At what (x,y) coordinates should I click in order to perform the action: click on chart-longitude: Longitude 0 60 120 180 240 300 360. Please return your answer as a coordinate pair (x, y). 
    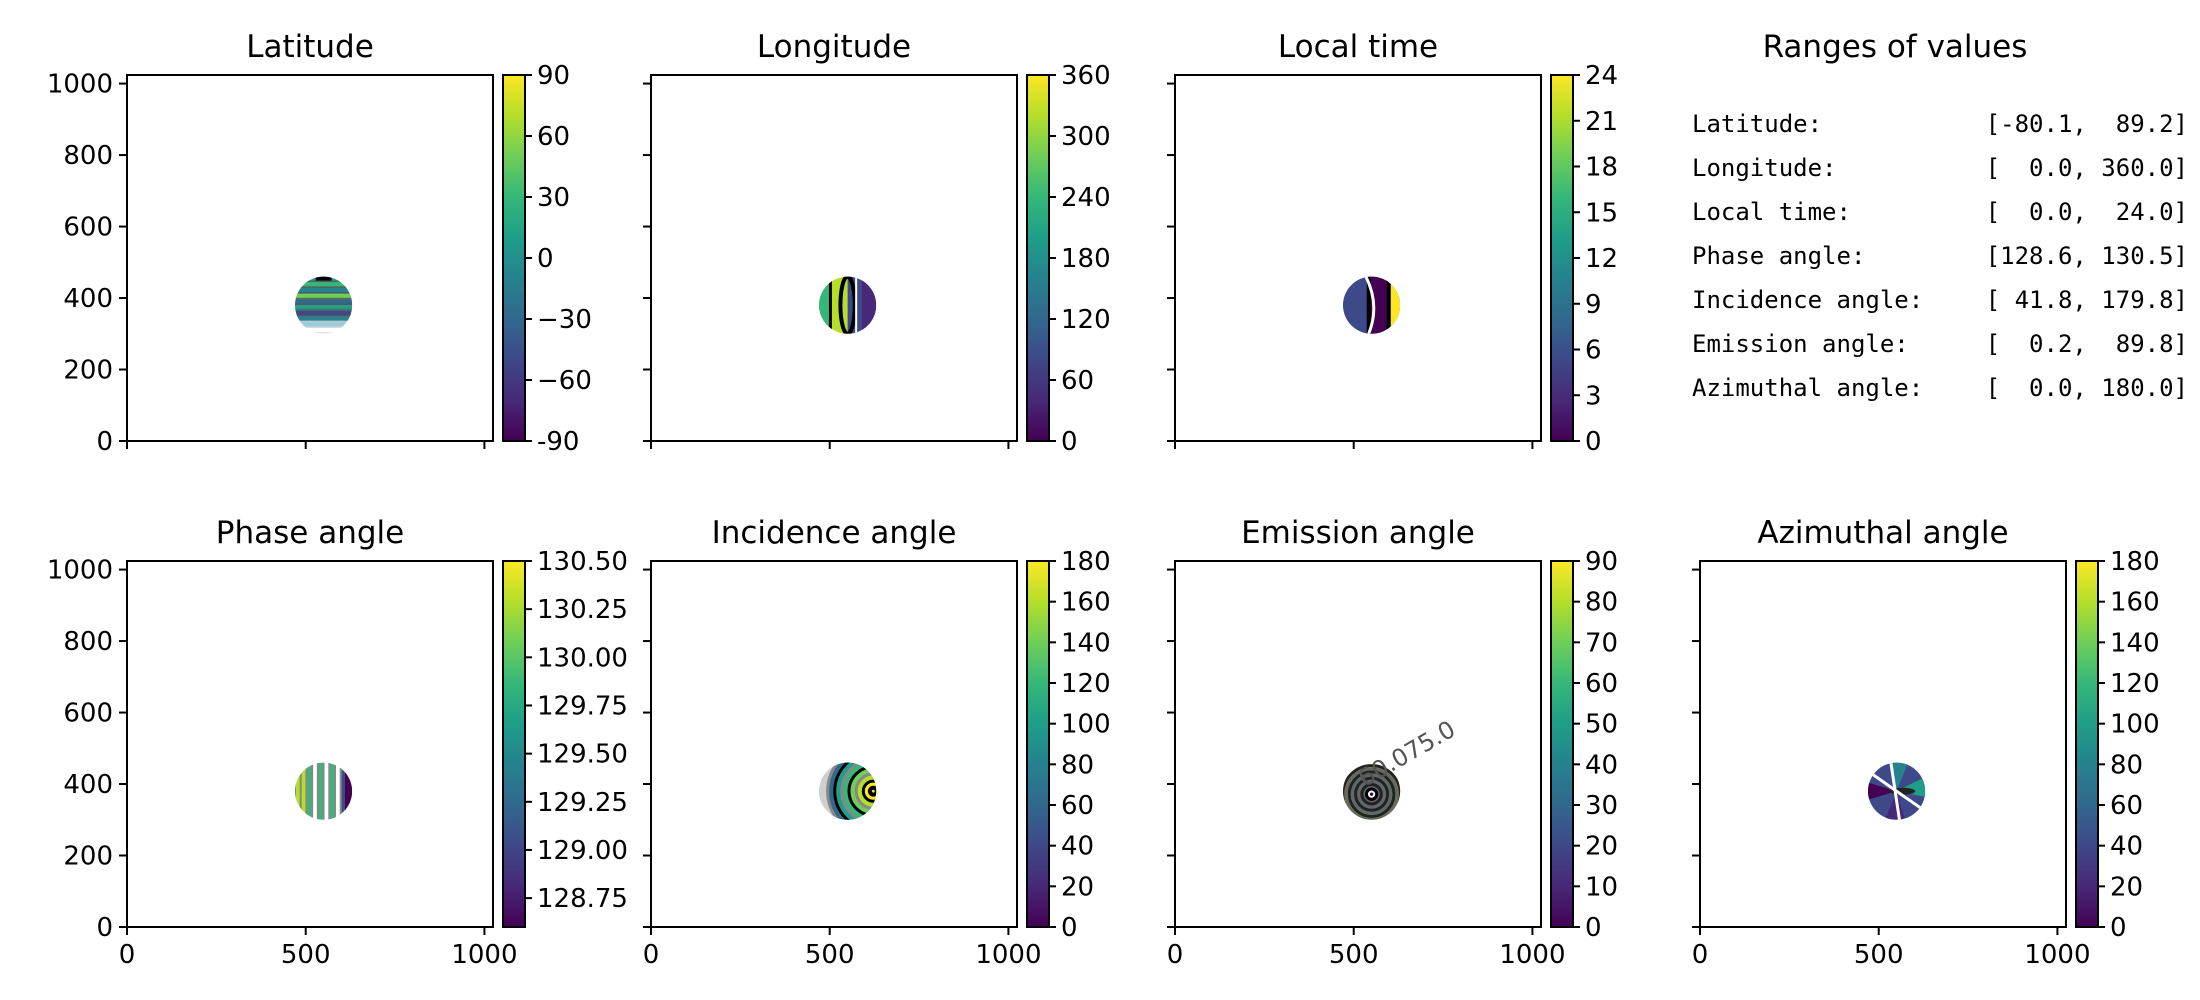
    Looking at the image, I should click on (877, 243).